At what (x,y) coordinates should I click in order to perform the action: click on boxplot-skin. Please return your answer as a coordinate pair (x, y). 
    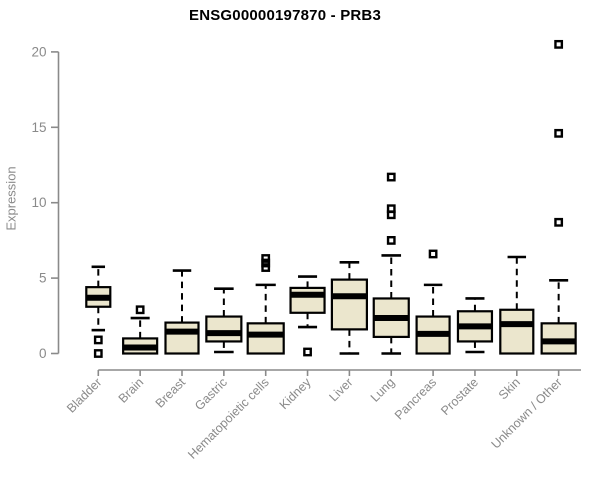
    Looking at the image, I should click on (517, 305).